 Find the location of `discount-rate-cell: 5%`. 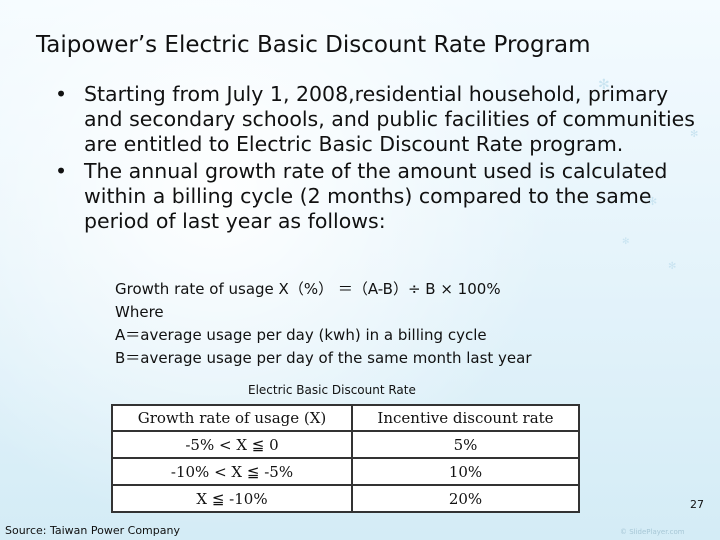

discount-rate-cell: 5% is located at coordinates (465, 444).